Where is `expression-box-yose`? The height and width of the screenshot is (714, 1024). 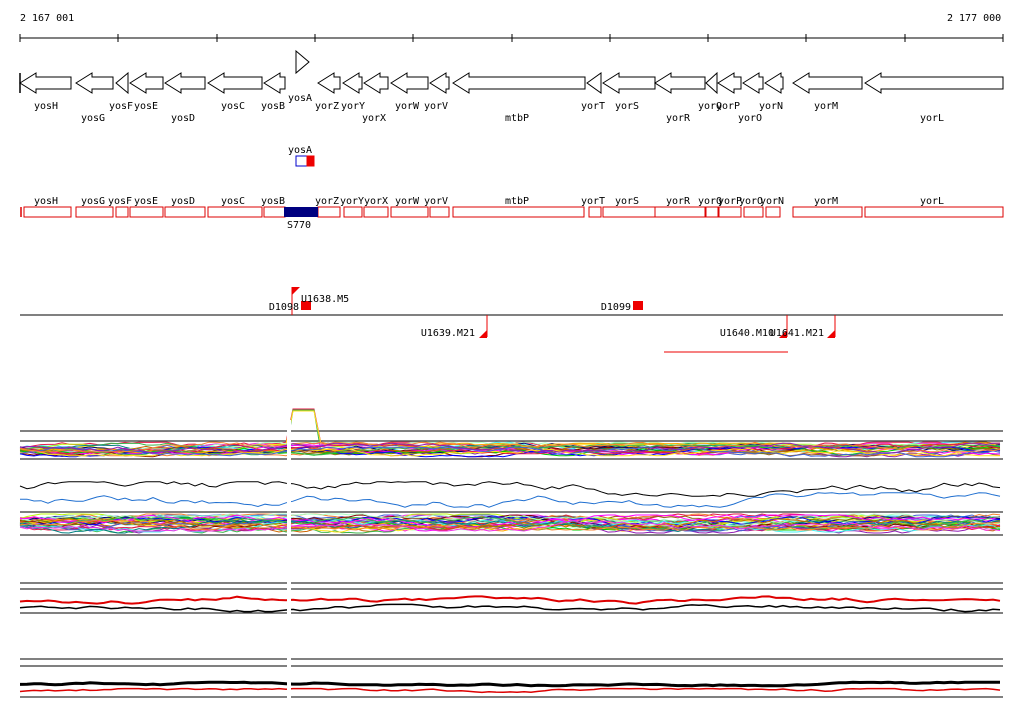
expression-box-yose is located at coordinates (146, 212).